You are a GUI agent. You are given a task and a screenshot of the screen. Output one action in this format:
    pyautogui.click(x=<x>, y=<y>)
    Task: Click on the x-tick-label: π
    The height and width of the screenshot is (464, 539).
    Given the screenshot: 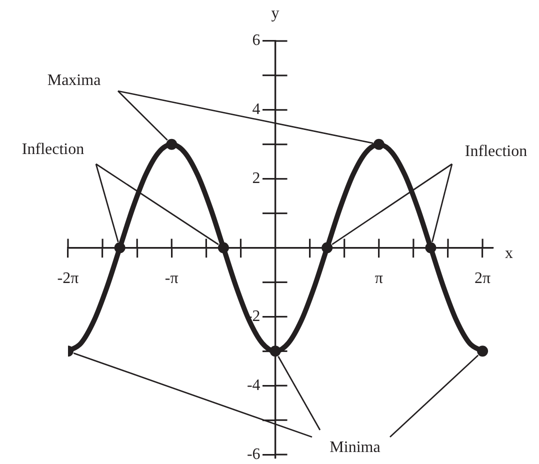 What is the action you would take?
    pyautogui.click(x=378, y=278)
    